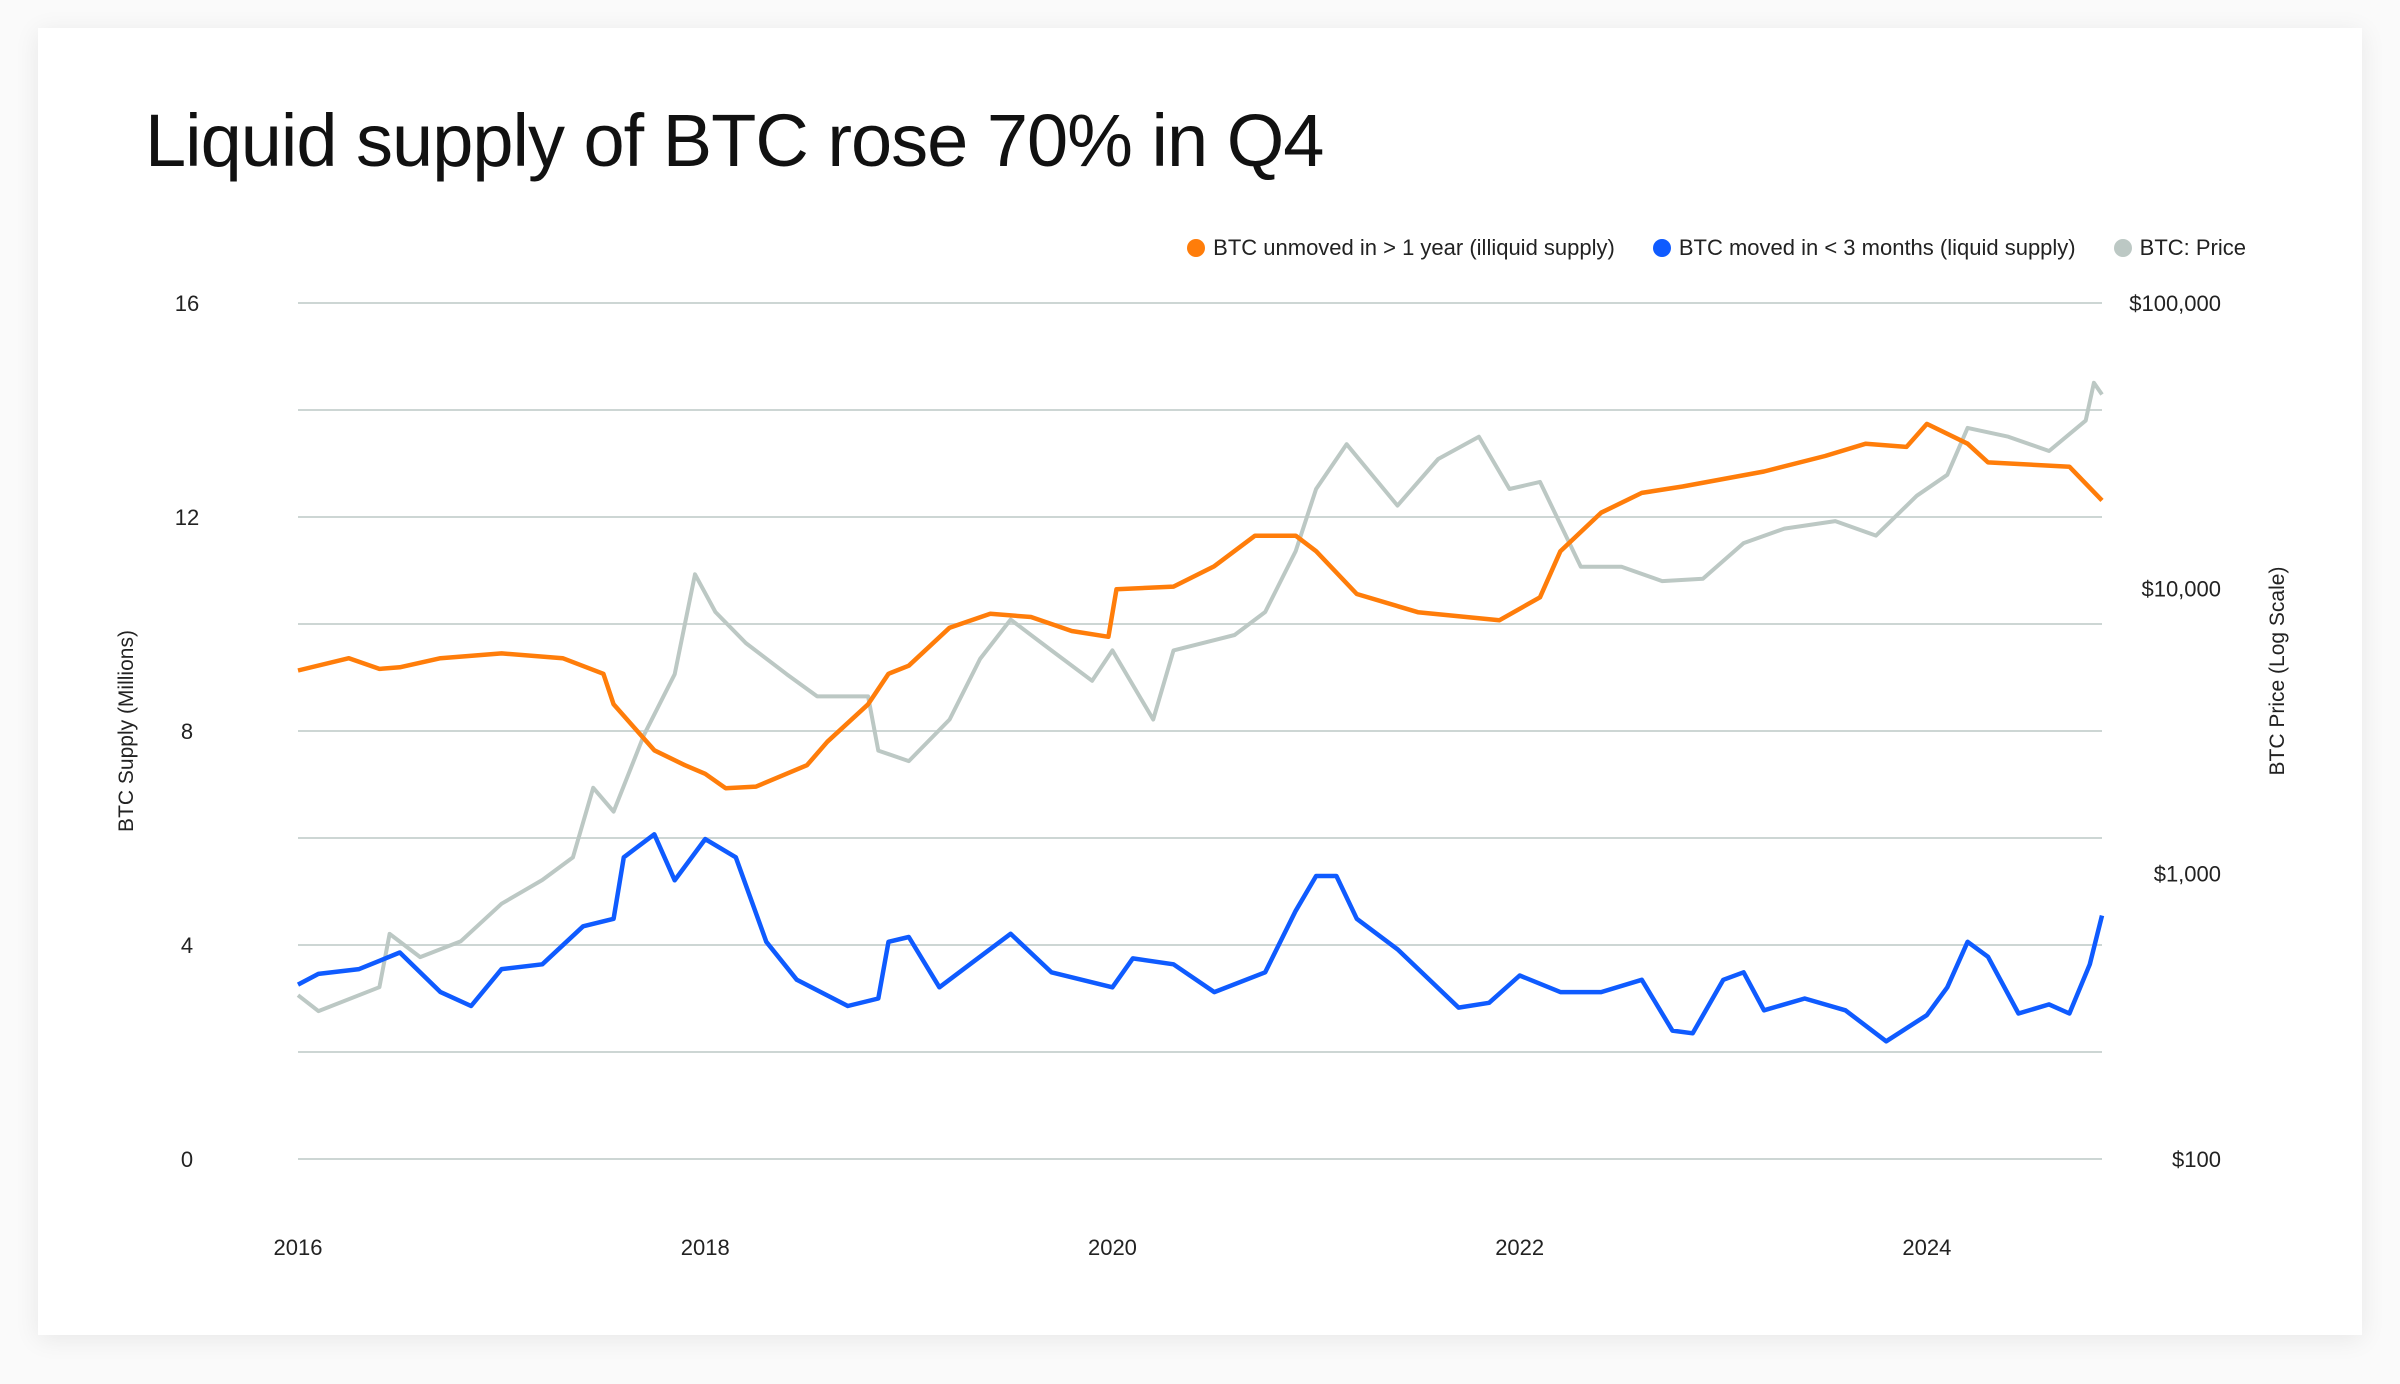  I want to click on y-tick-label: 16, so click(187, 303).